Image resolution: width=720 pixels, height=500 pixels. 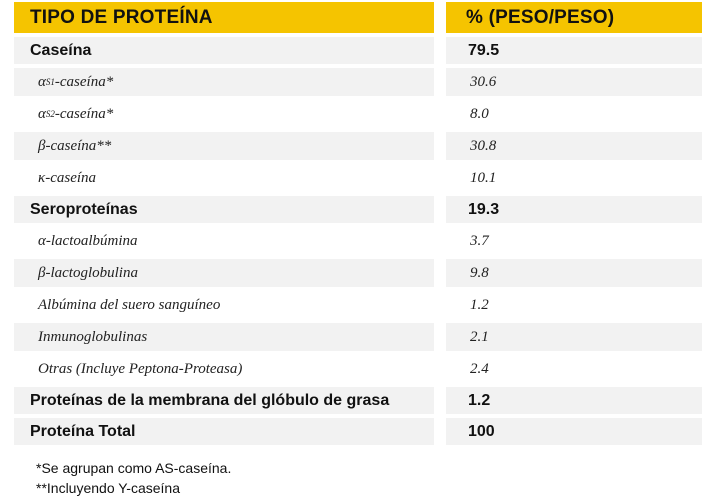 I want to click on row-value: 10.1, so click(x=483, y=177).